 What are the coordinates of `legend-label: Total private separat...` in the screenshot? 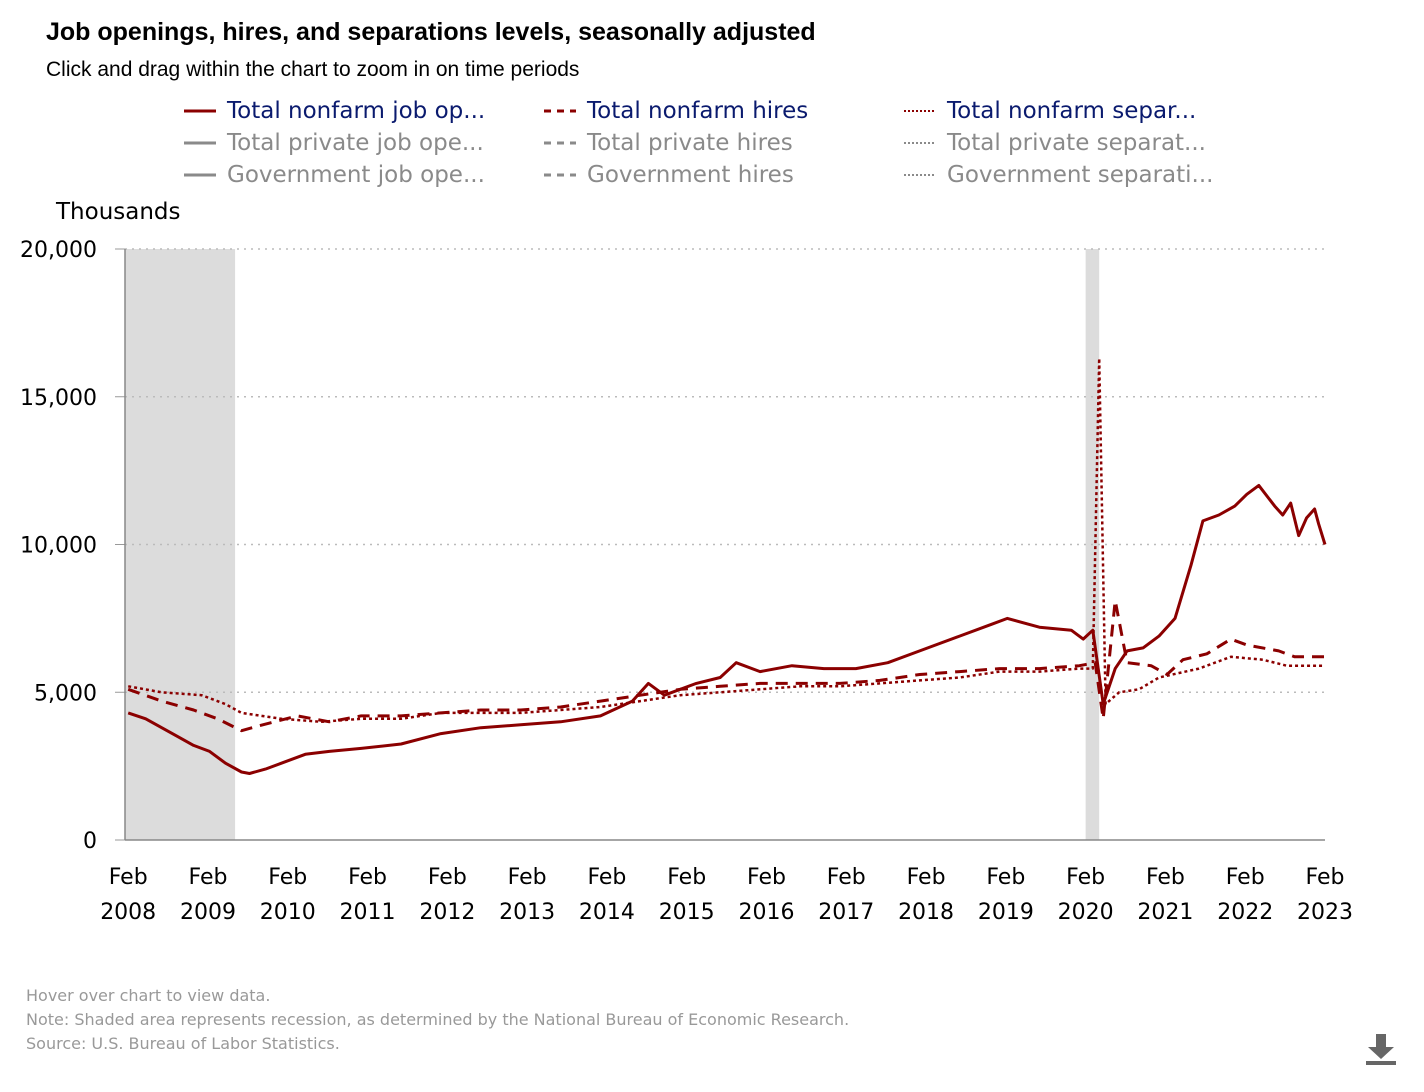 It's located at (1076, 143).